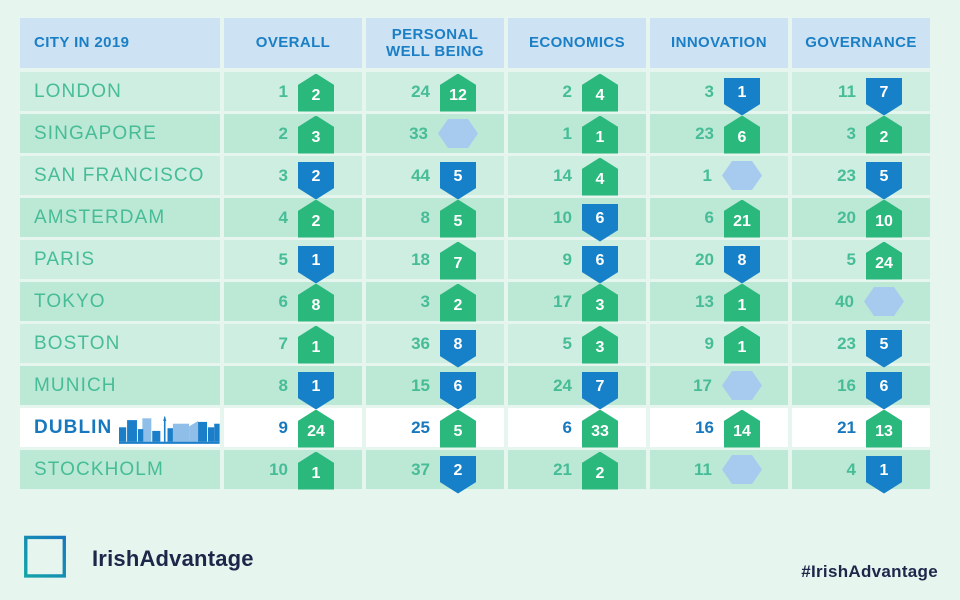 This screenshot has width=960, height=600. I want to click on header-innovation: INNOVATION, so click(719, 43).